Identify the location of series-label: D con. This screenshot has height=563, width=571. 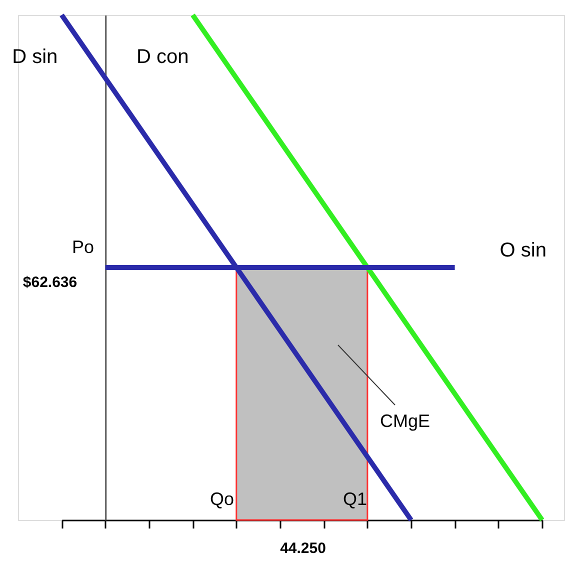
(162, 57).